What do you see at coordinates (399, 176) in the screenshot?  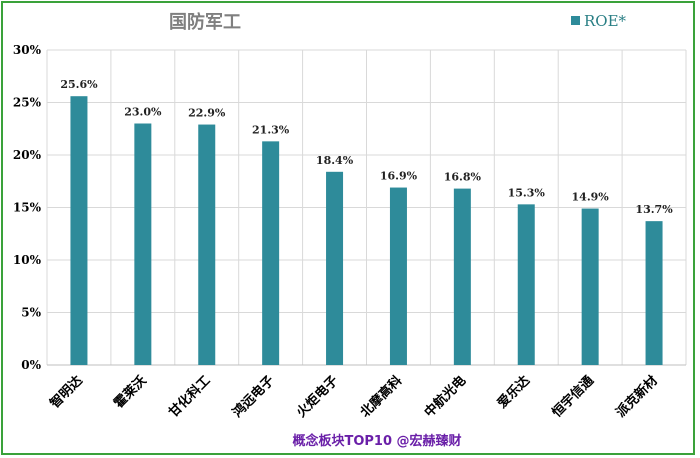 I see `data-label: 16.9%` at bounding box center [399, 176].